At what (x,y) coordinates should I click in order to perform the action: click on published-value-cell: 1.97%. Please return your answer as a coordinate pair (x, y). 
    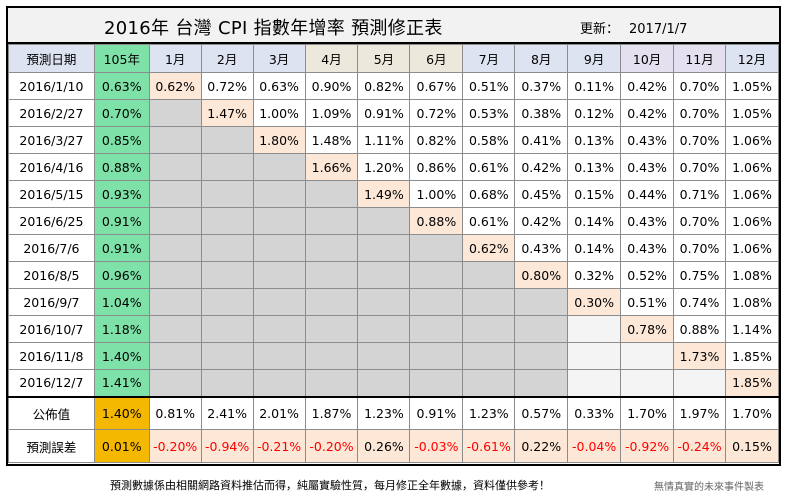
    Looking at the image, I should click on (699, 412).